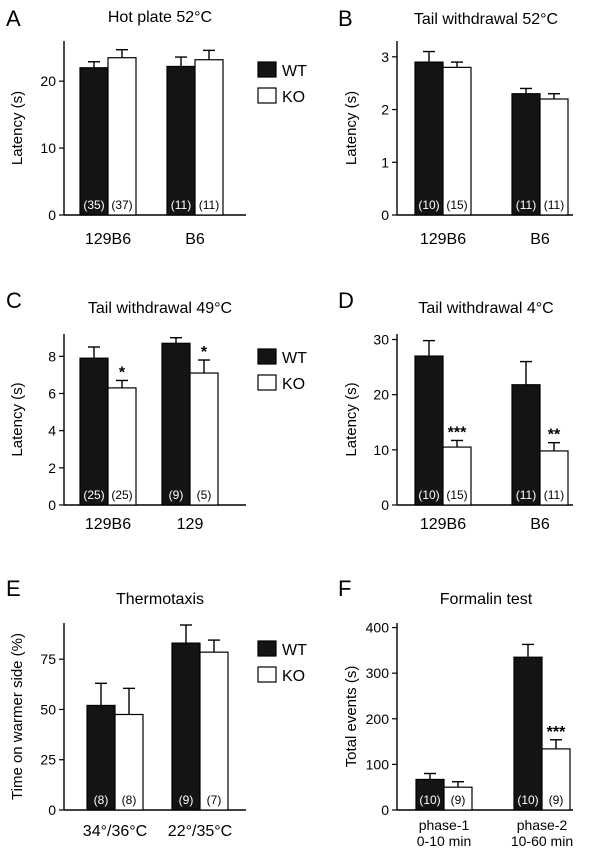 This screenshot has height=853, width=589. Describe the element at coordinates (381, 340) in the screenshot. I see `y-tick-label: 30` at that location.